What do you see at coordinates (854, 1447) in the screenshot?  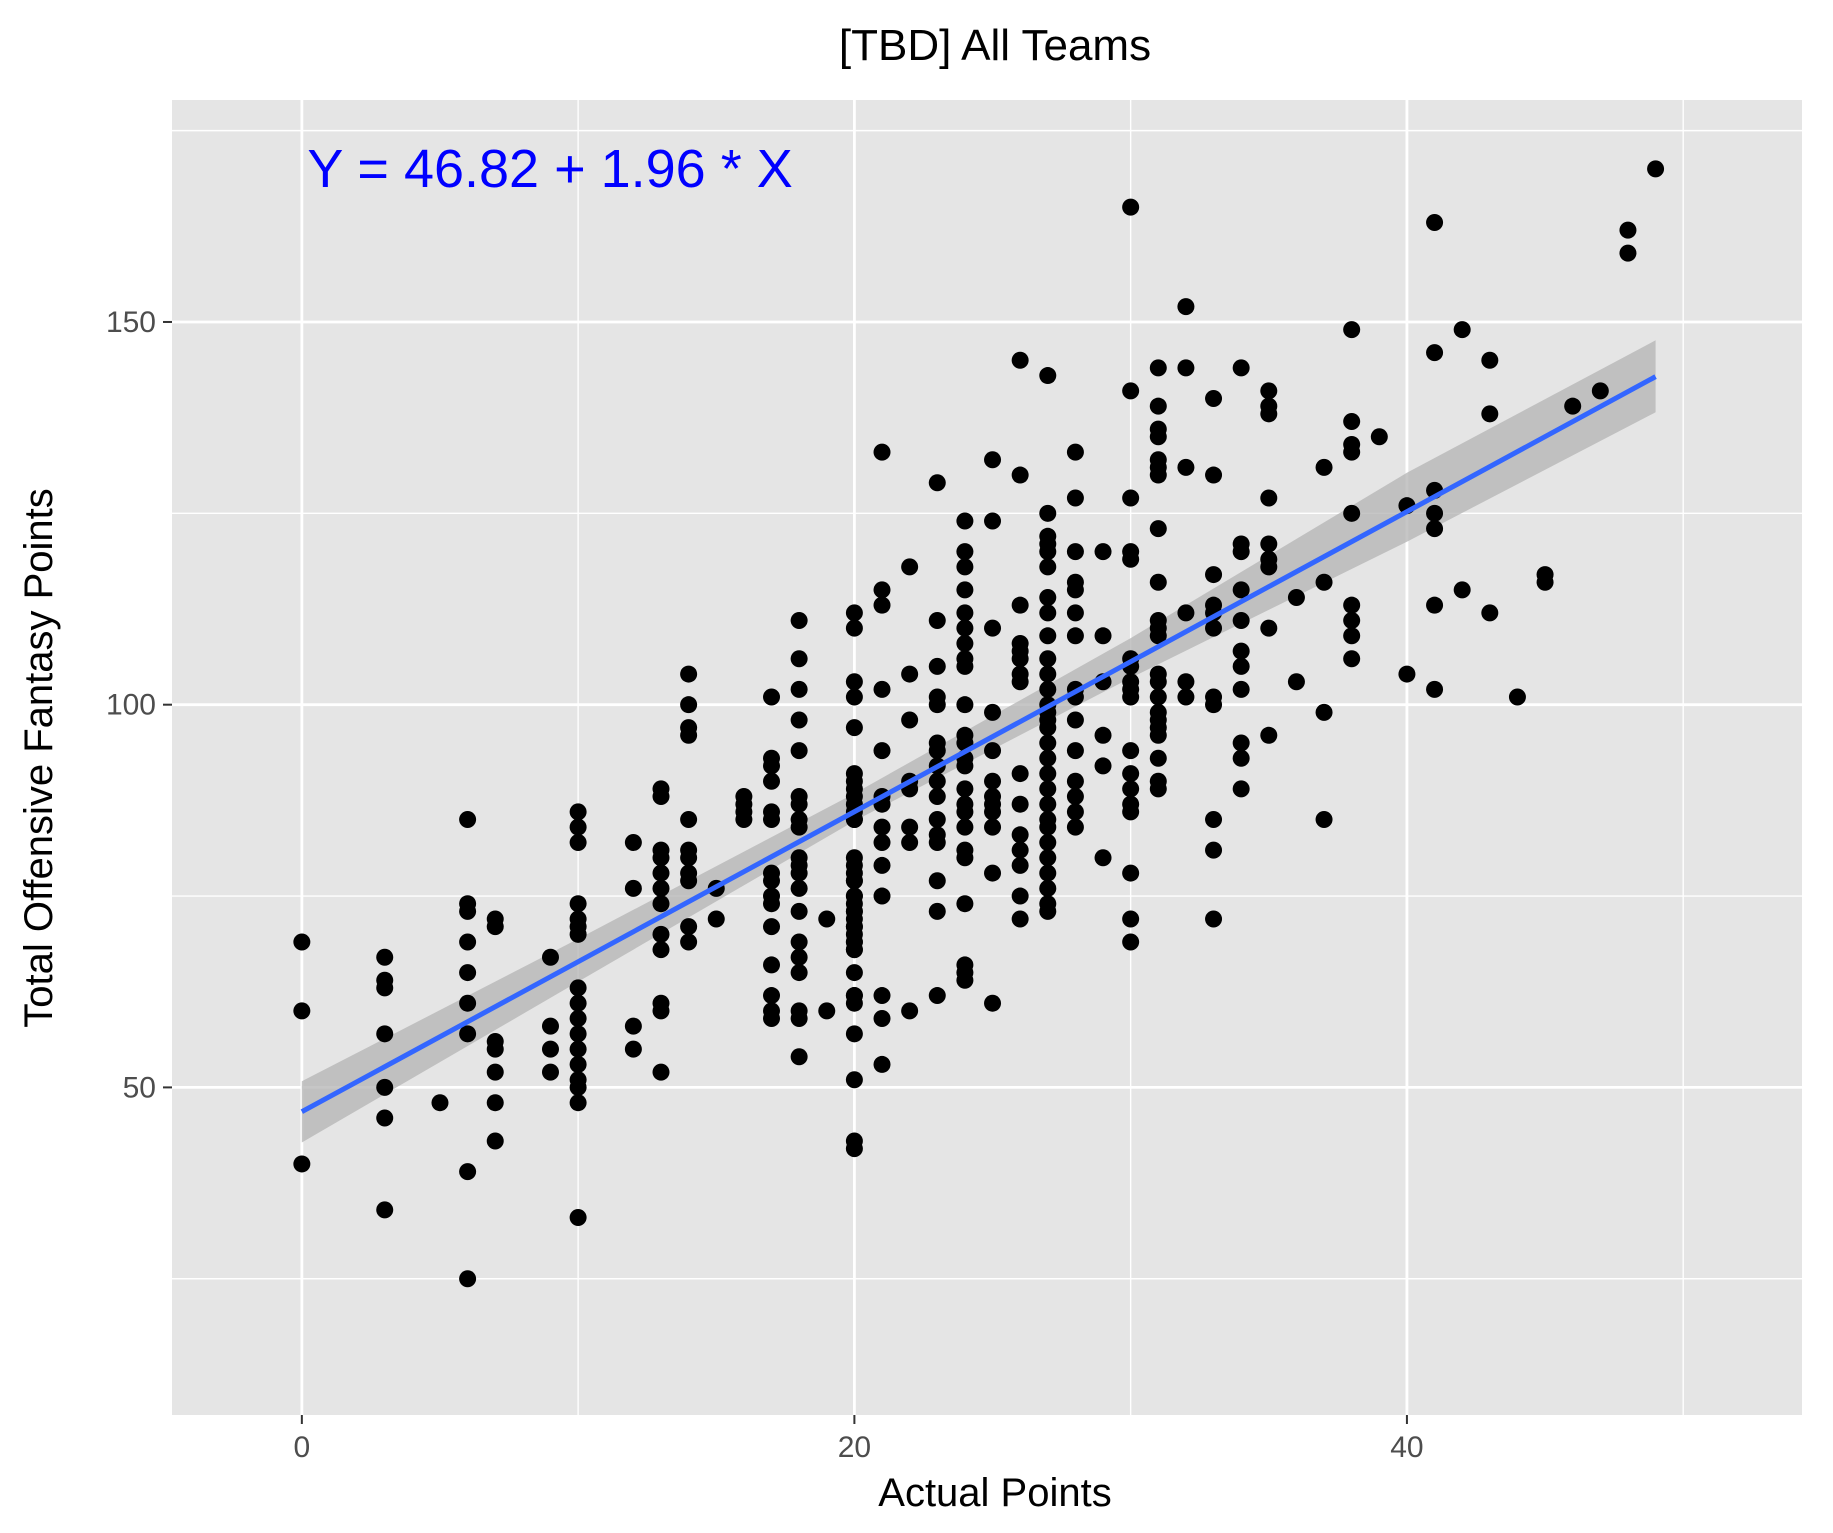 I see `x-tick-label: 20` at bounding box center [854, 1447].